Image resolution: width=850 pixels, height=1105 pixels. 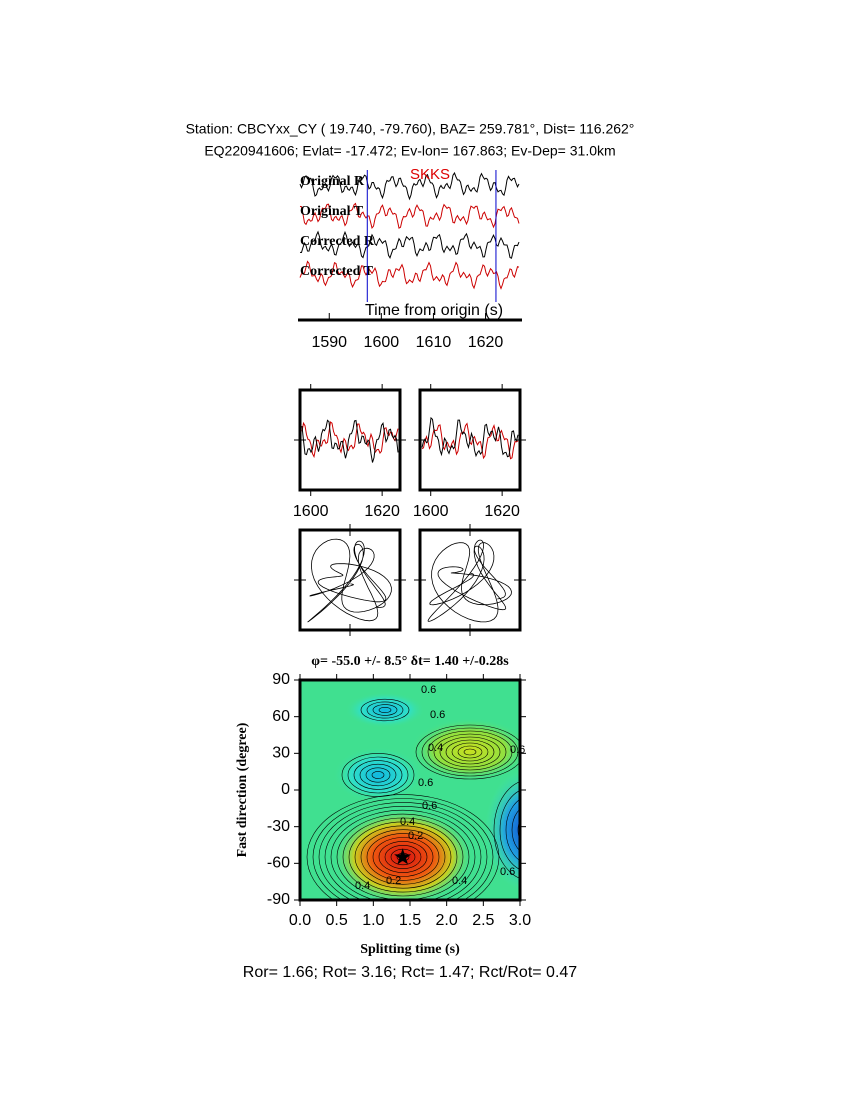 What do you see at coordinates (430, 174) in the screenshot?
I see `phase-label: SKKS` at bounding box center [430, 174].